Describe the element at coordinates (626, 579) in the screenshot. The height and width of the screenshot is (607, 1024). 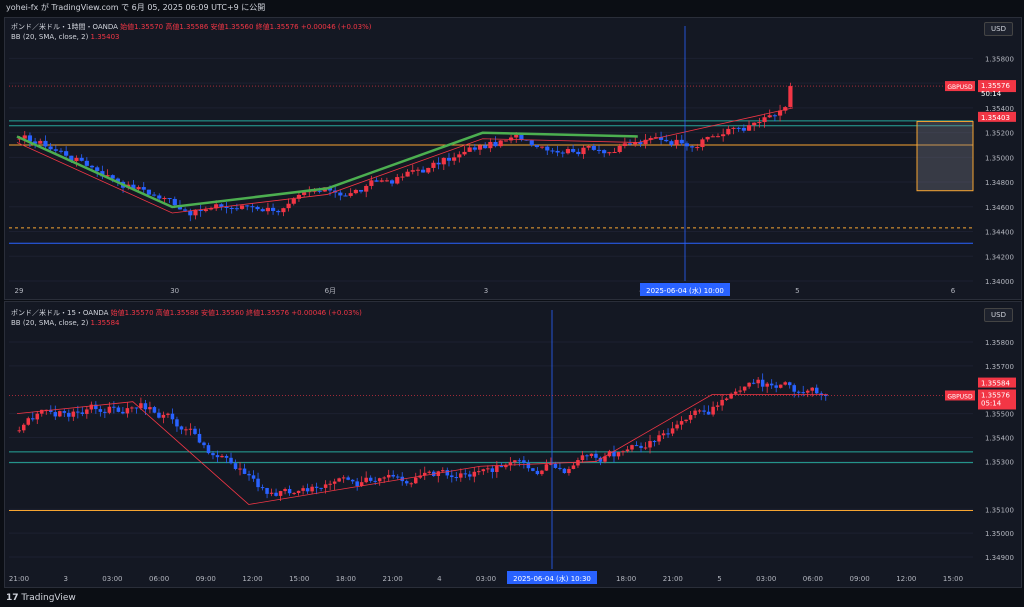
I see `time-tick: 18:00` at that location.